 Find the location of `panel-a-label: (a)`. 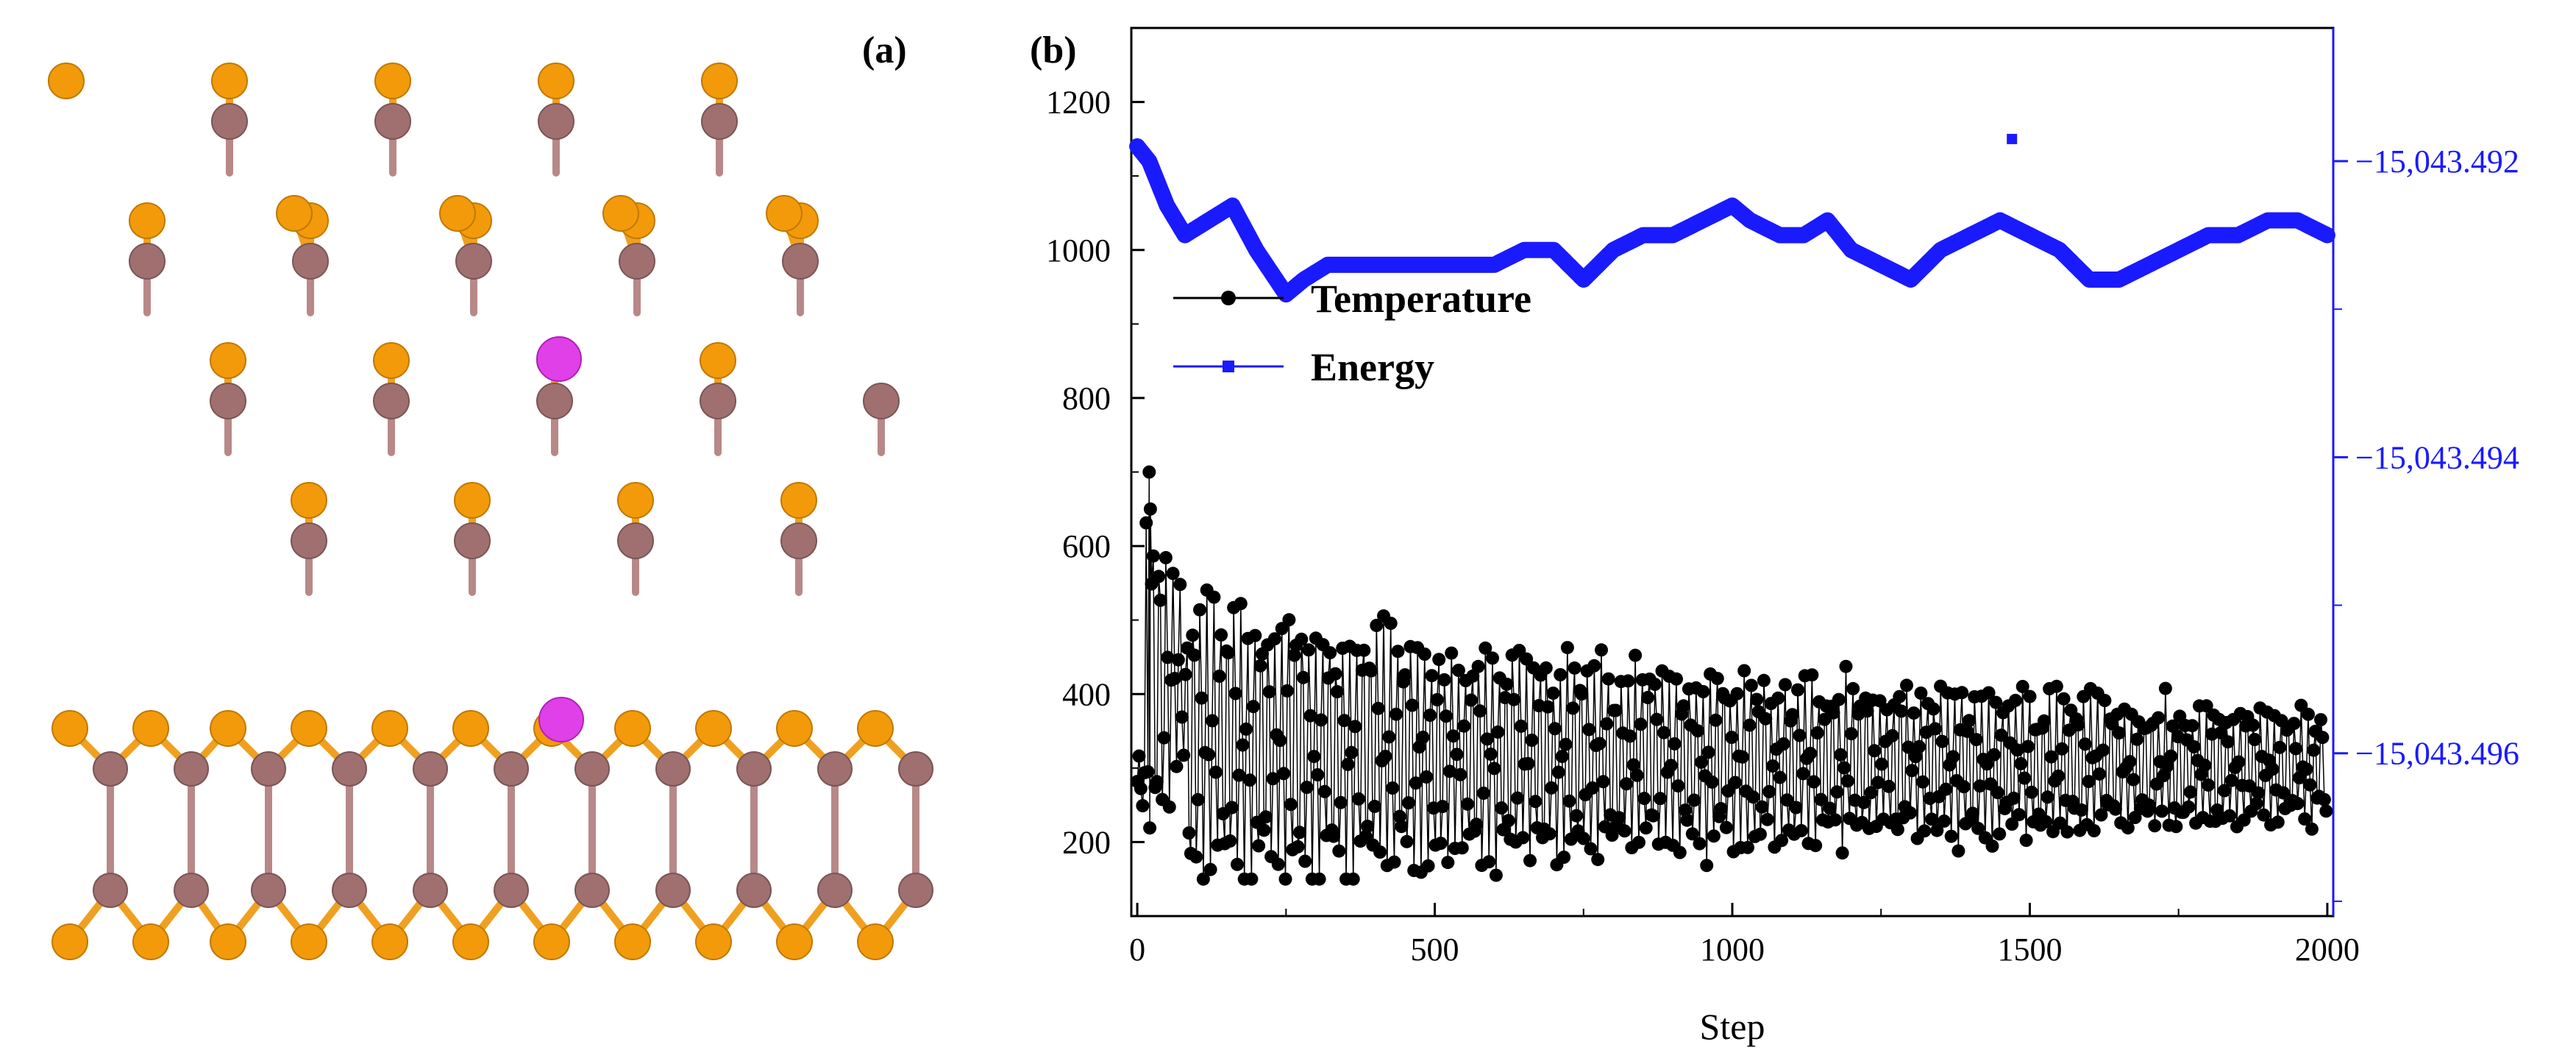

panel-a-label: (a) is located at coordinates (884, 50).